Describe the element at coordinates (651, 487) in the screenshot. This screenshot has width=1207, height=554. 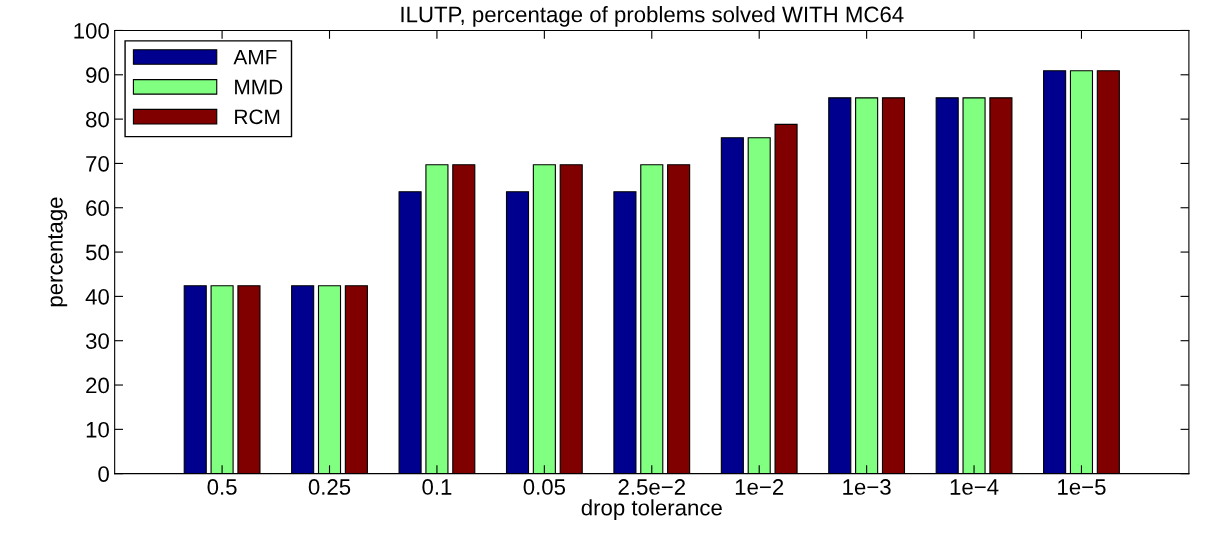
I see `x-tick-label: 2.5e−2` at that location.